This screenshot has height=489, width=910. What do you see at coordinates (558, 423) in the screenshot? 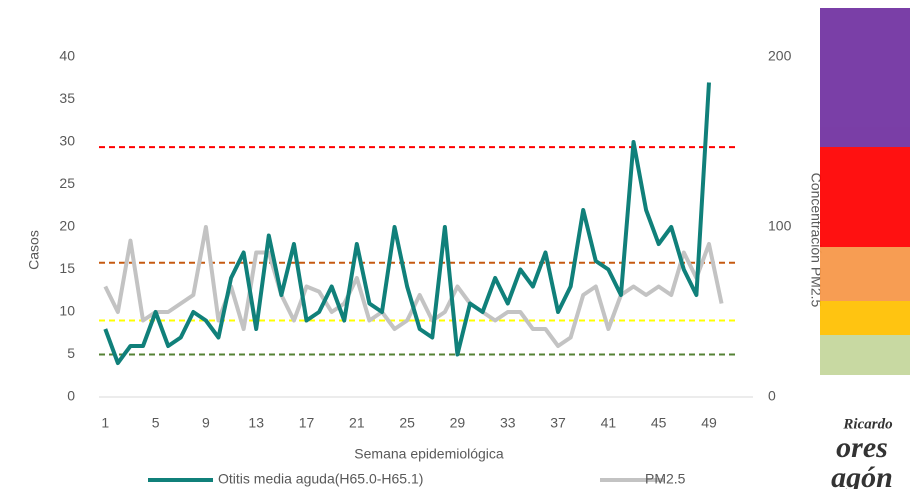
I see `x-tick-label: 37` at bounding box center [558, 423].